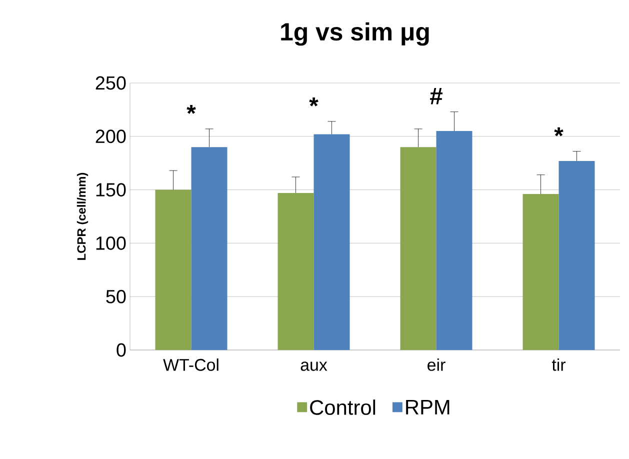 This screenshot has height=459, width=629. Describe the element at coordinates (314, 366) in the screenshot. I see `x-tick-label: aux` at that location.